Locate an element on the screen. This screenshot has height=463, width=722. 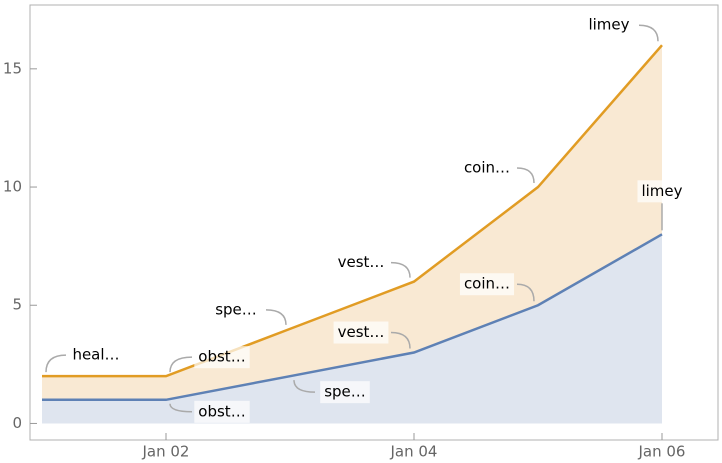
x-tick-label: Jan 04 is located at coordinates (414, 452).